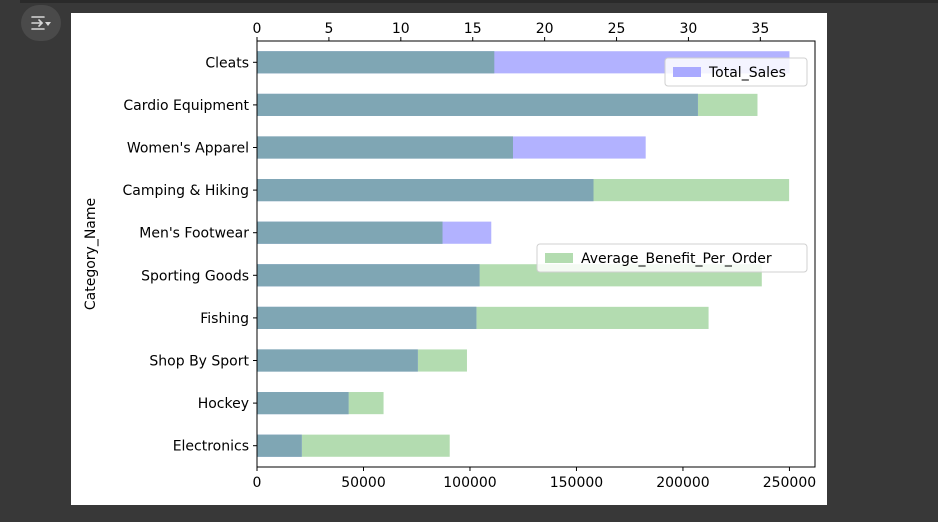  I want to click on x-top-tick-label: 5, so click(328, 29).